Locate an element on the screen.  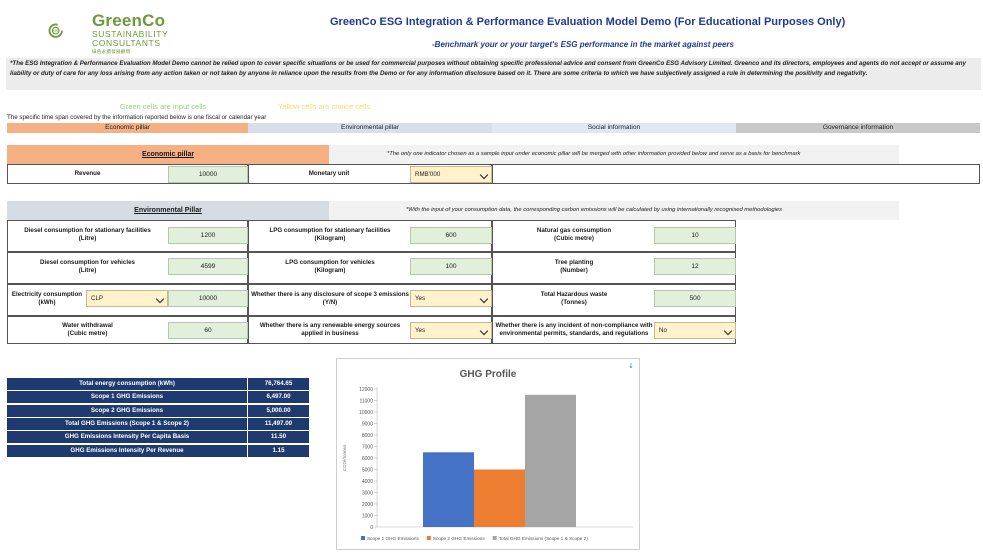
result-value: 11.50 is located at coordinates (278, 437).